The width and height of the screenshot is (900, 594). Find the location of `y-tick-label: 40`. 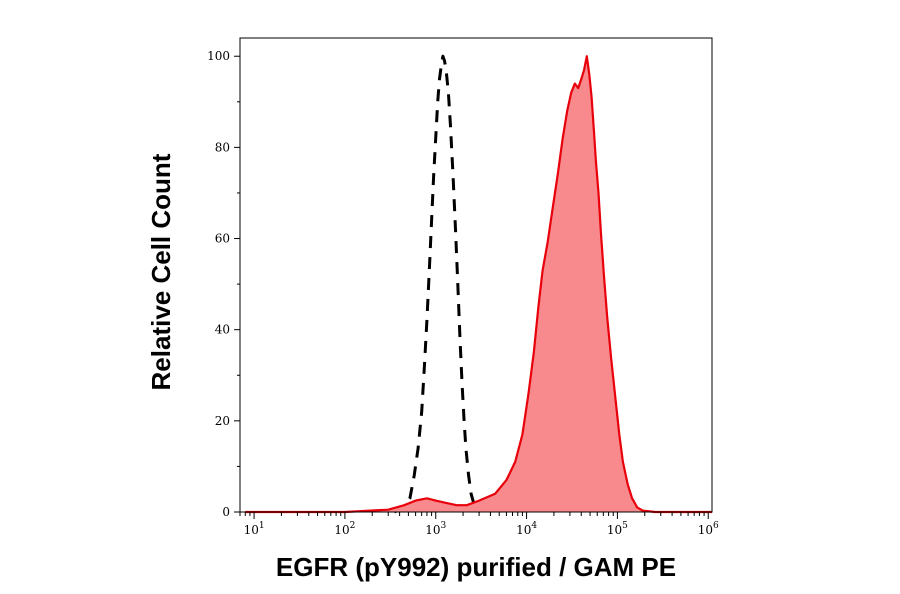

y-tick-label: 40 is located at coordinates (222, 330).